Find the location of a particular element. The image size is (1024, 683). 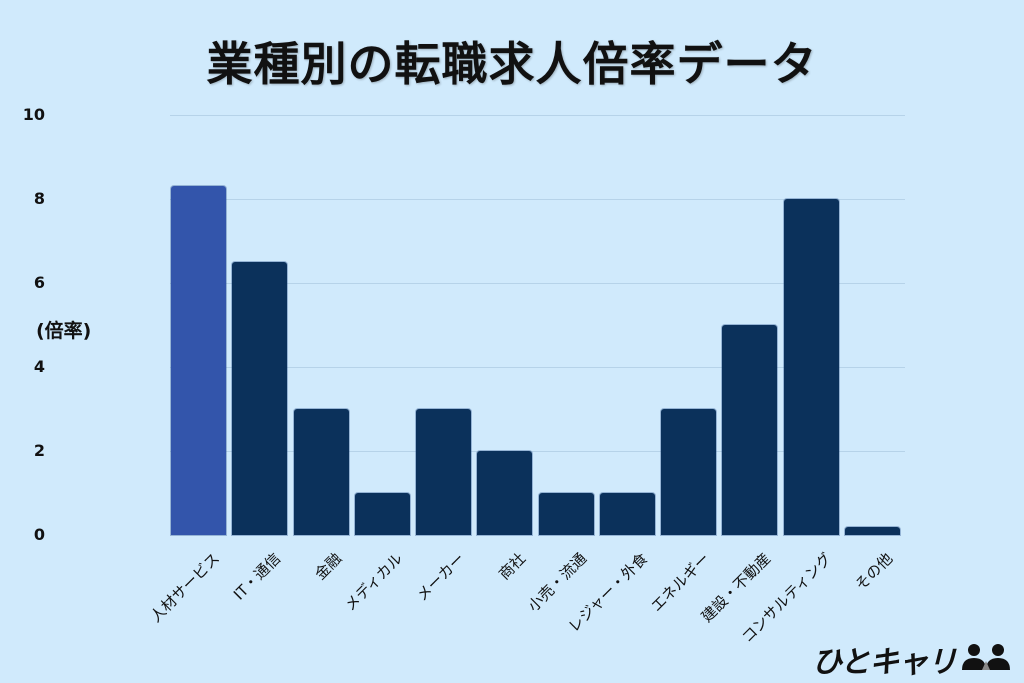

x-tick-label: メーカー is located at coordinates (440, 577).